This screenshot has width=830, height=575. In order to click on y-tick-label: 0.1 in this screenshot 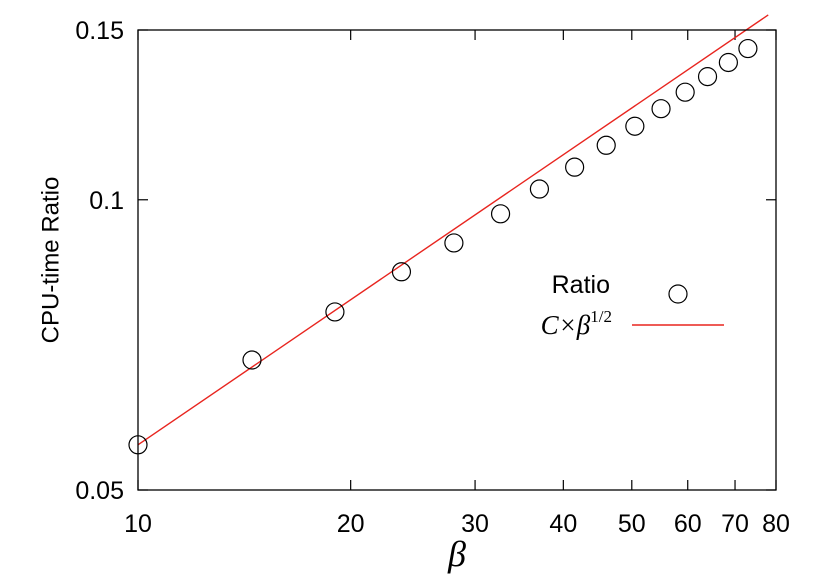, I will do `click(106, 201)`.